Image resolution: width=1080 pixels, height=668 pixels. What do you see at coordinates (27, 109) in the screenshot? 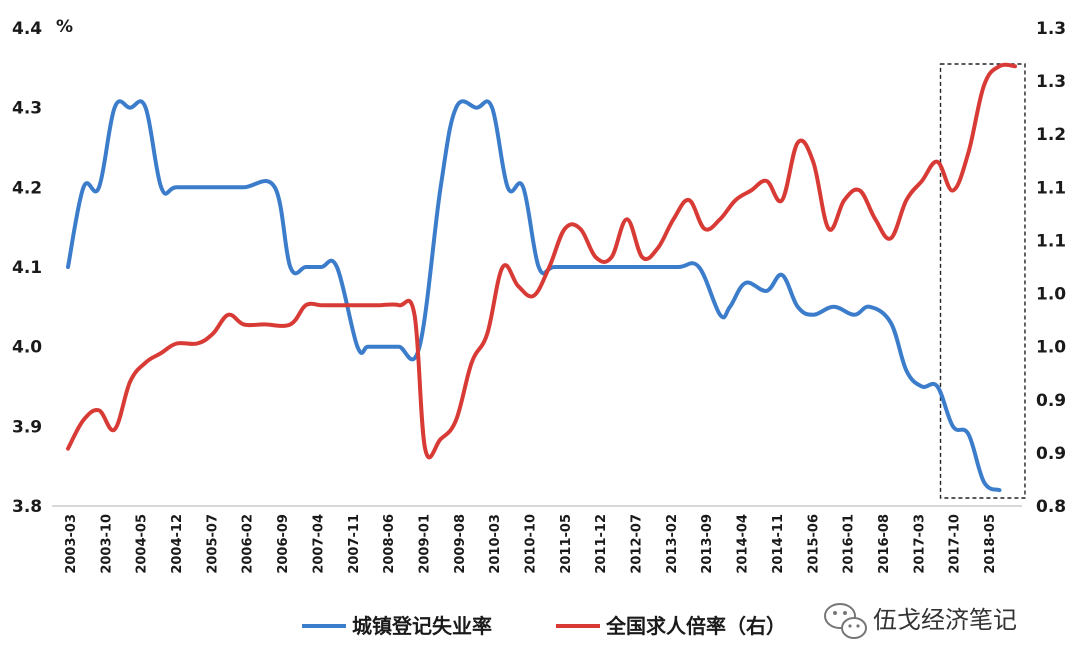
I see `y-left-tick-label: 4.3` at bounding box center [27, 109].